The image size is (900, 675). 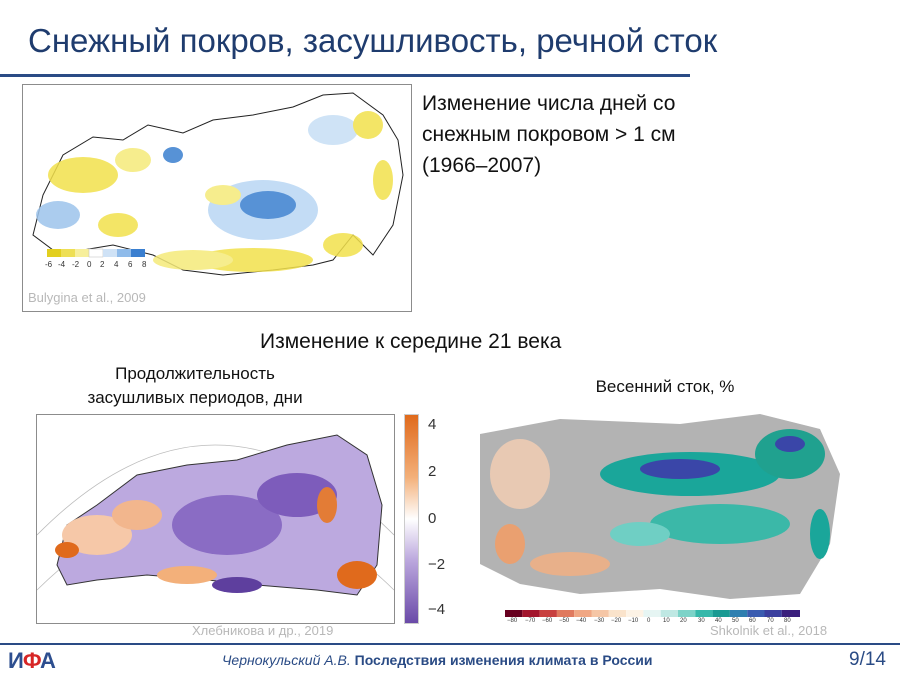 What do you see at coordinates (666, 621) in the screenshot?
I see `runoff-colorbar-tick: 10` at bounding box center [666, 621].